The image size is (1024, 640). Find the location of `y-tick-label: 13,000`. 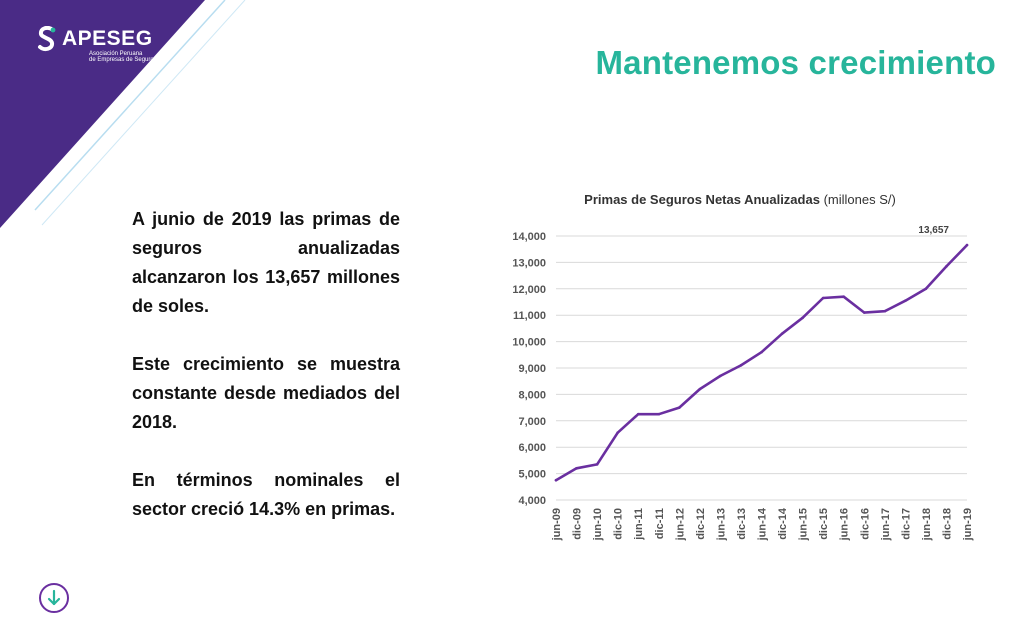

y-tick-label: 13,000 is located at coordinates (529, 263).